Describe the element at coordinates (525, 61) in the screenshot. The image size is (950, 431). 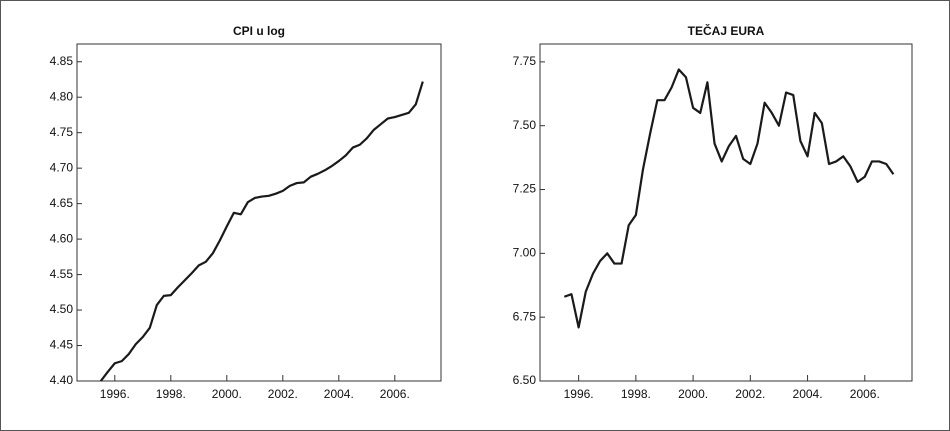
I see `y-tick-label: 7.75` at that location.